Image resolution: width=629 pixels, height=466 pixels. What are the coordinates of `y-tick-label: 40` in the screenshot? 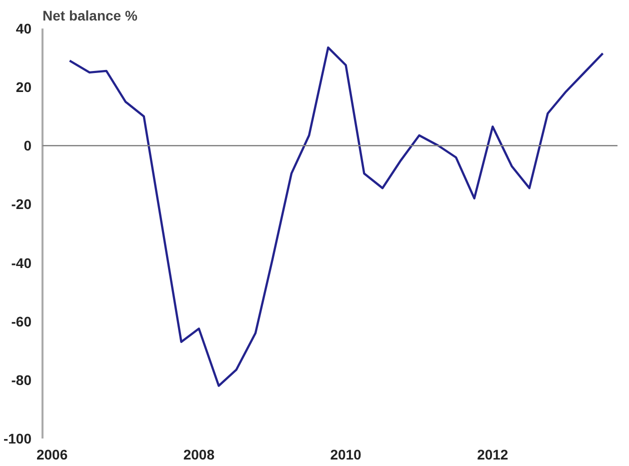 It's located at (24, 28).